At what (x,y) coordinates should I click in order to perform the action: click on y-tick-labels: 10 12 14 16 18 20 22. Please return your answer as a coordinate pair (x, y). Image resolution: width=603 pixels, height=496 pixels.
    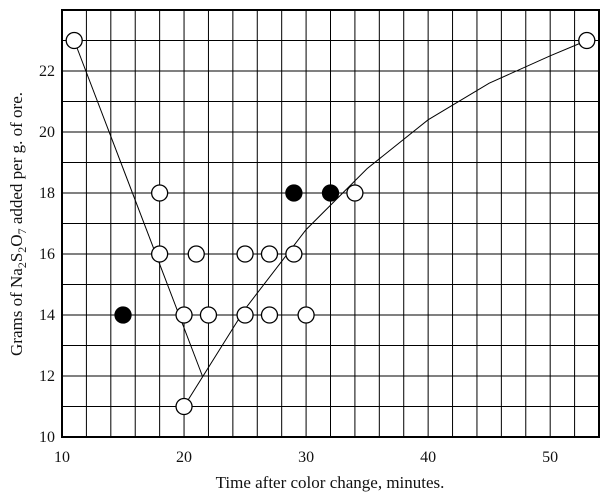
    Looking at the image, I should click on (47, 254).